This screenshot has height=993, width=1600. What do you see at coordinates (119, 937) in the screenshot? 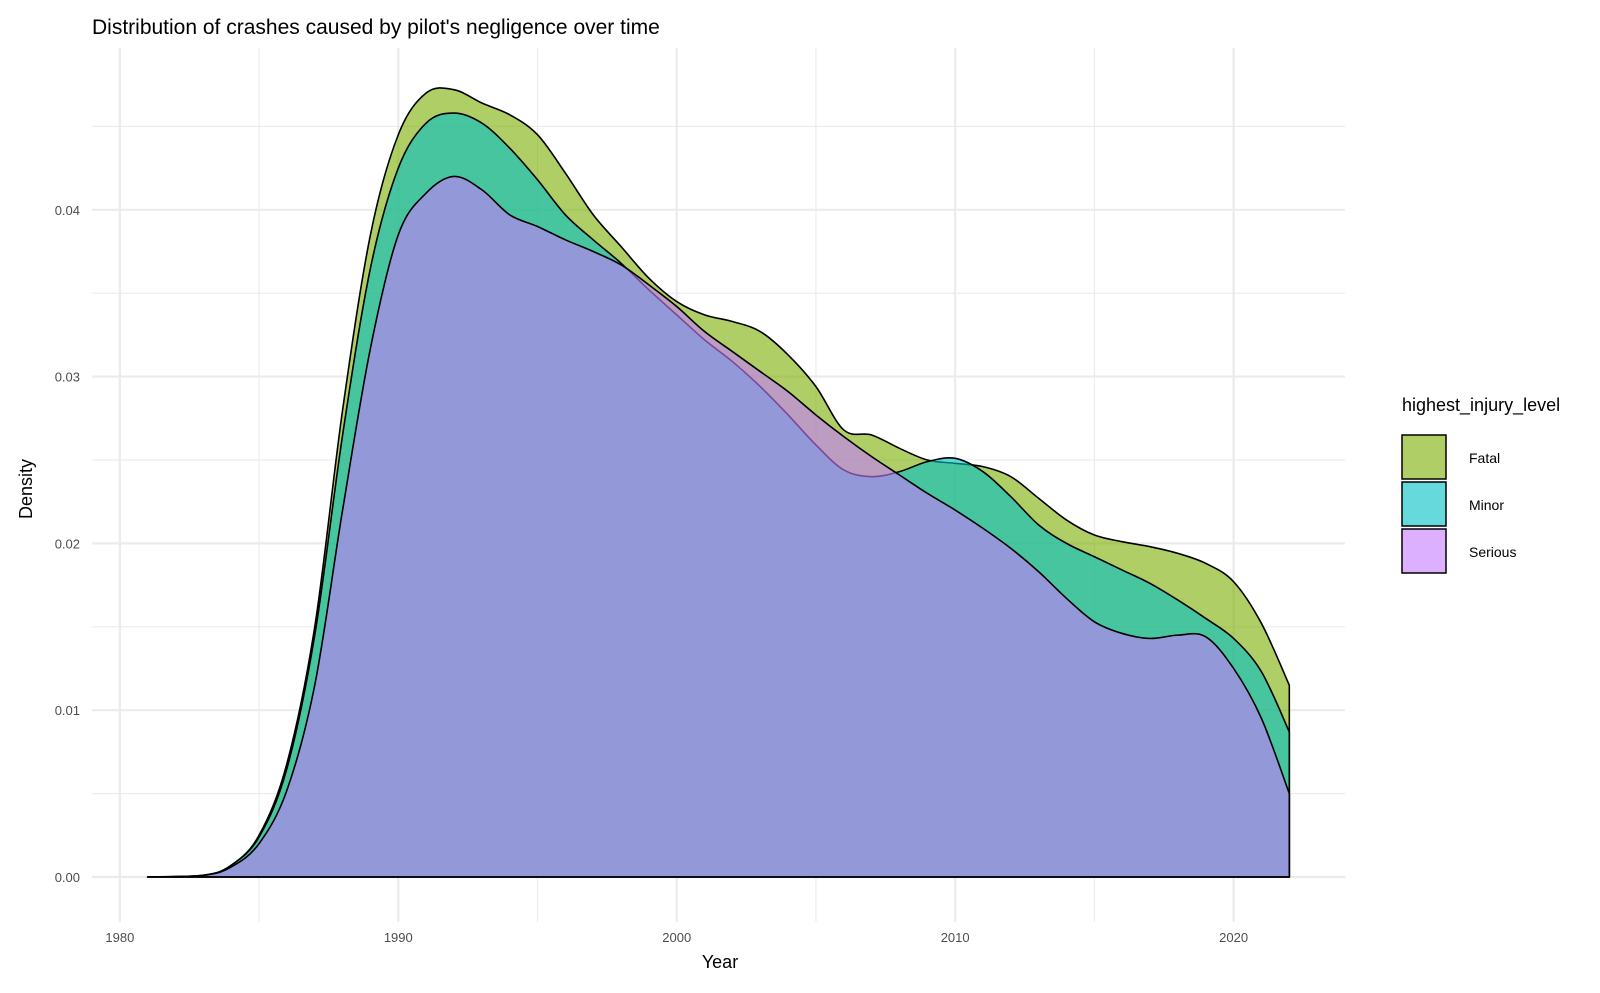
I see `x-tick-label: 1980` at bounding box center [119, 937].